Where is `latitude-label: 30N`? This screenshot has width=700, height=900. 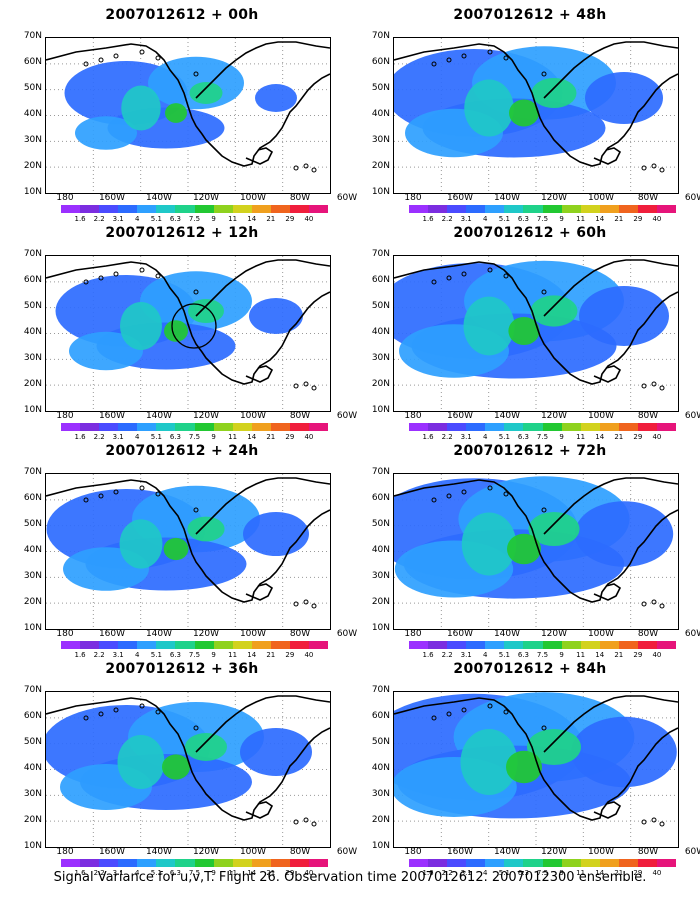 latitude-label: 30N is located at coordinates (380, 358).